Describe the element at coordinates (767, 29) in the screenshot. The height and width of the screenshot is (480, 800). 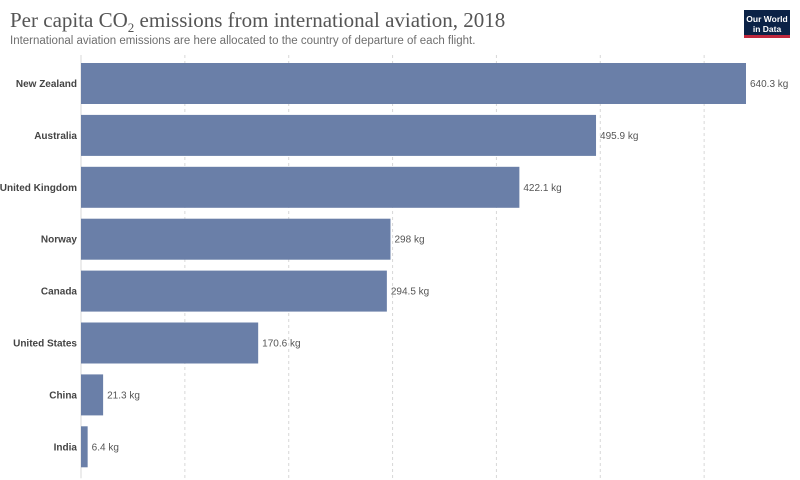
I see `logo-line-2: in Data` at that location.